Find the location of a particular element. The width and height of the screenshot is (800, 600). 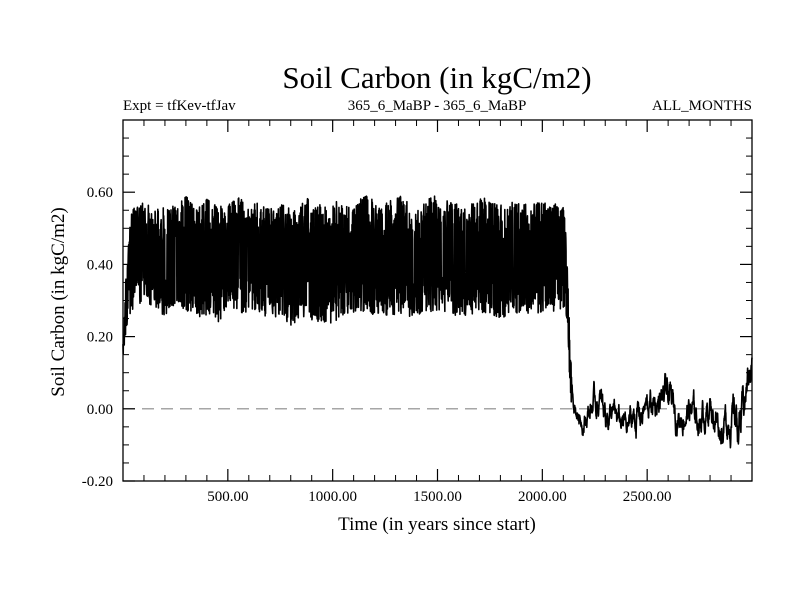

y-axis-label: Soil Carbon (in kgC/m2) is located at coordinates (58, 301).